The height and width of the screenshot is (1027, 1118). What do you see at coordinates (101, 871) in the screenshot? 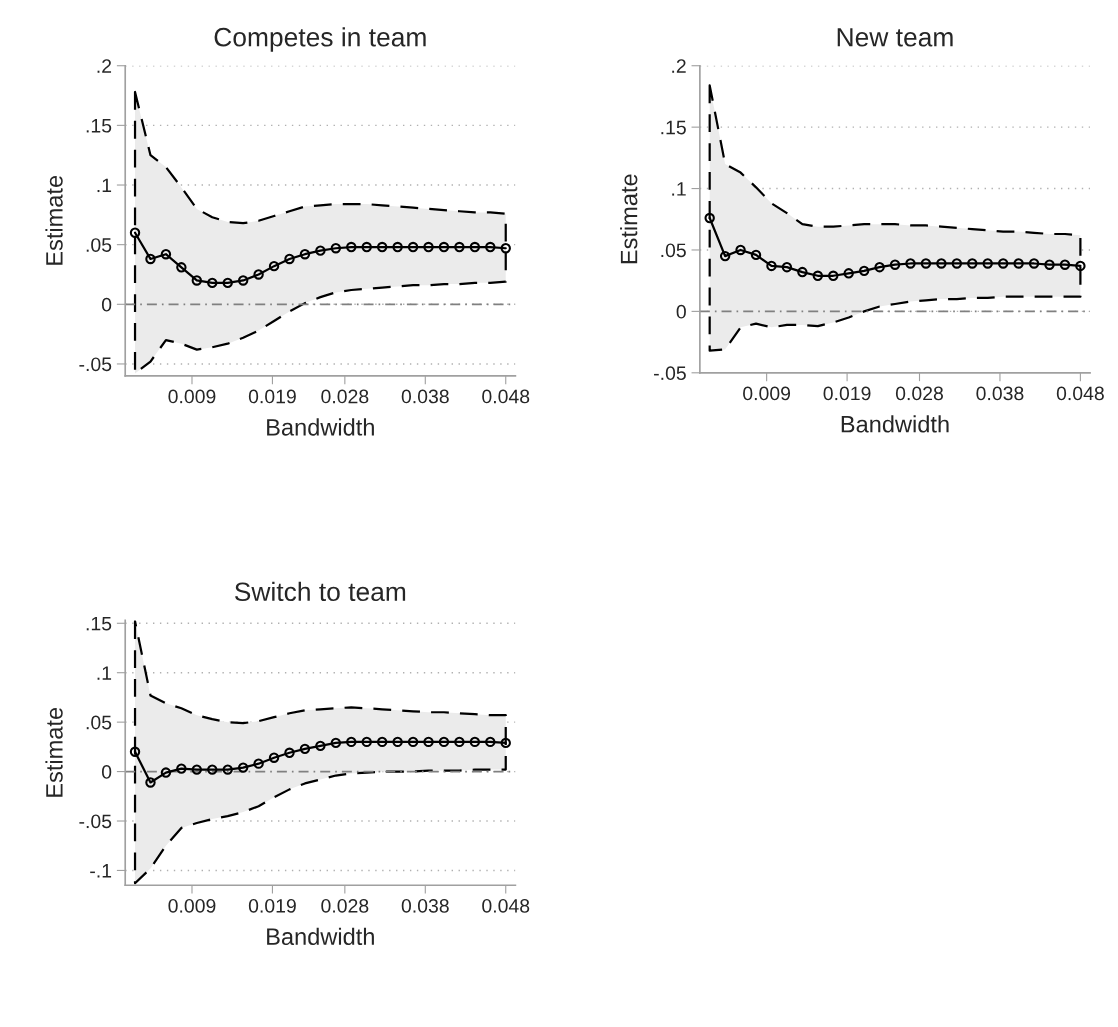
I see `y-tick-label: -.1` at bounding box center [101, 871].